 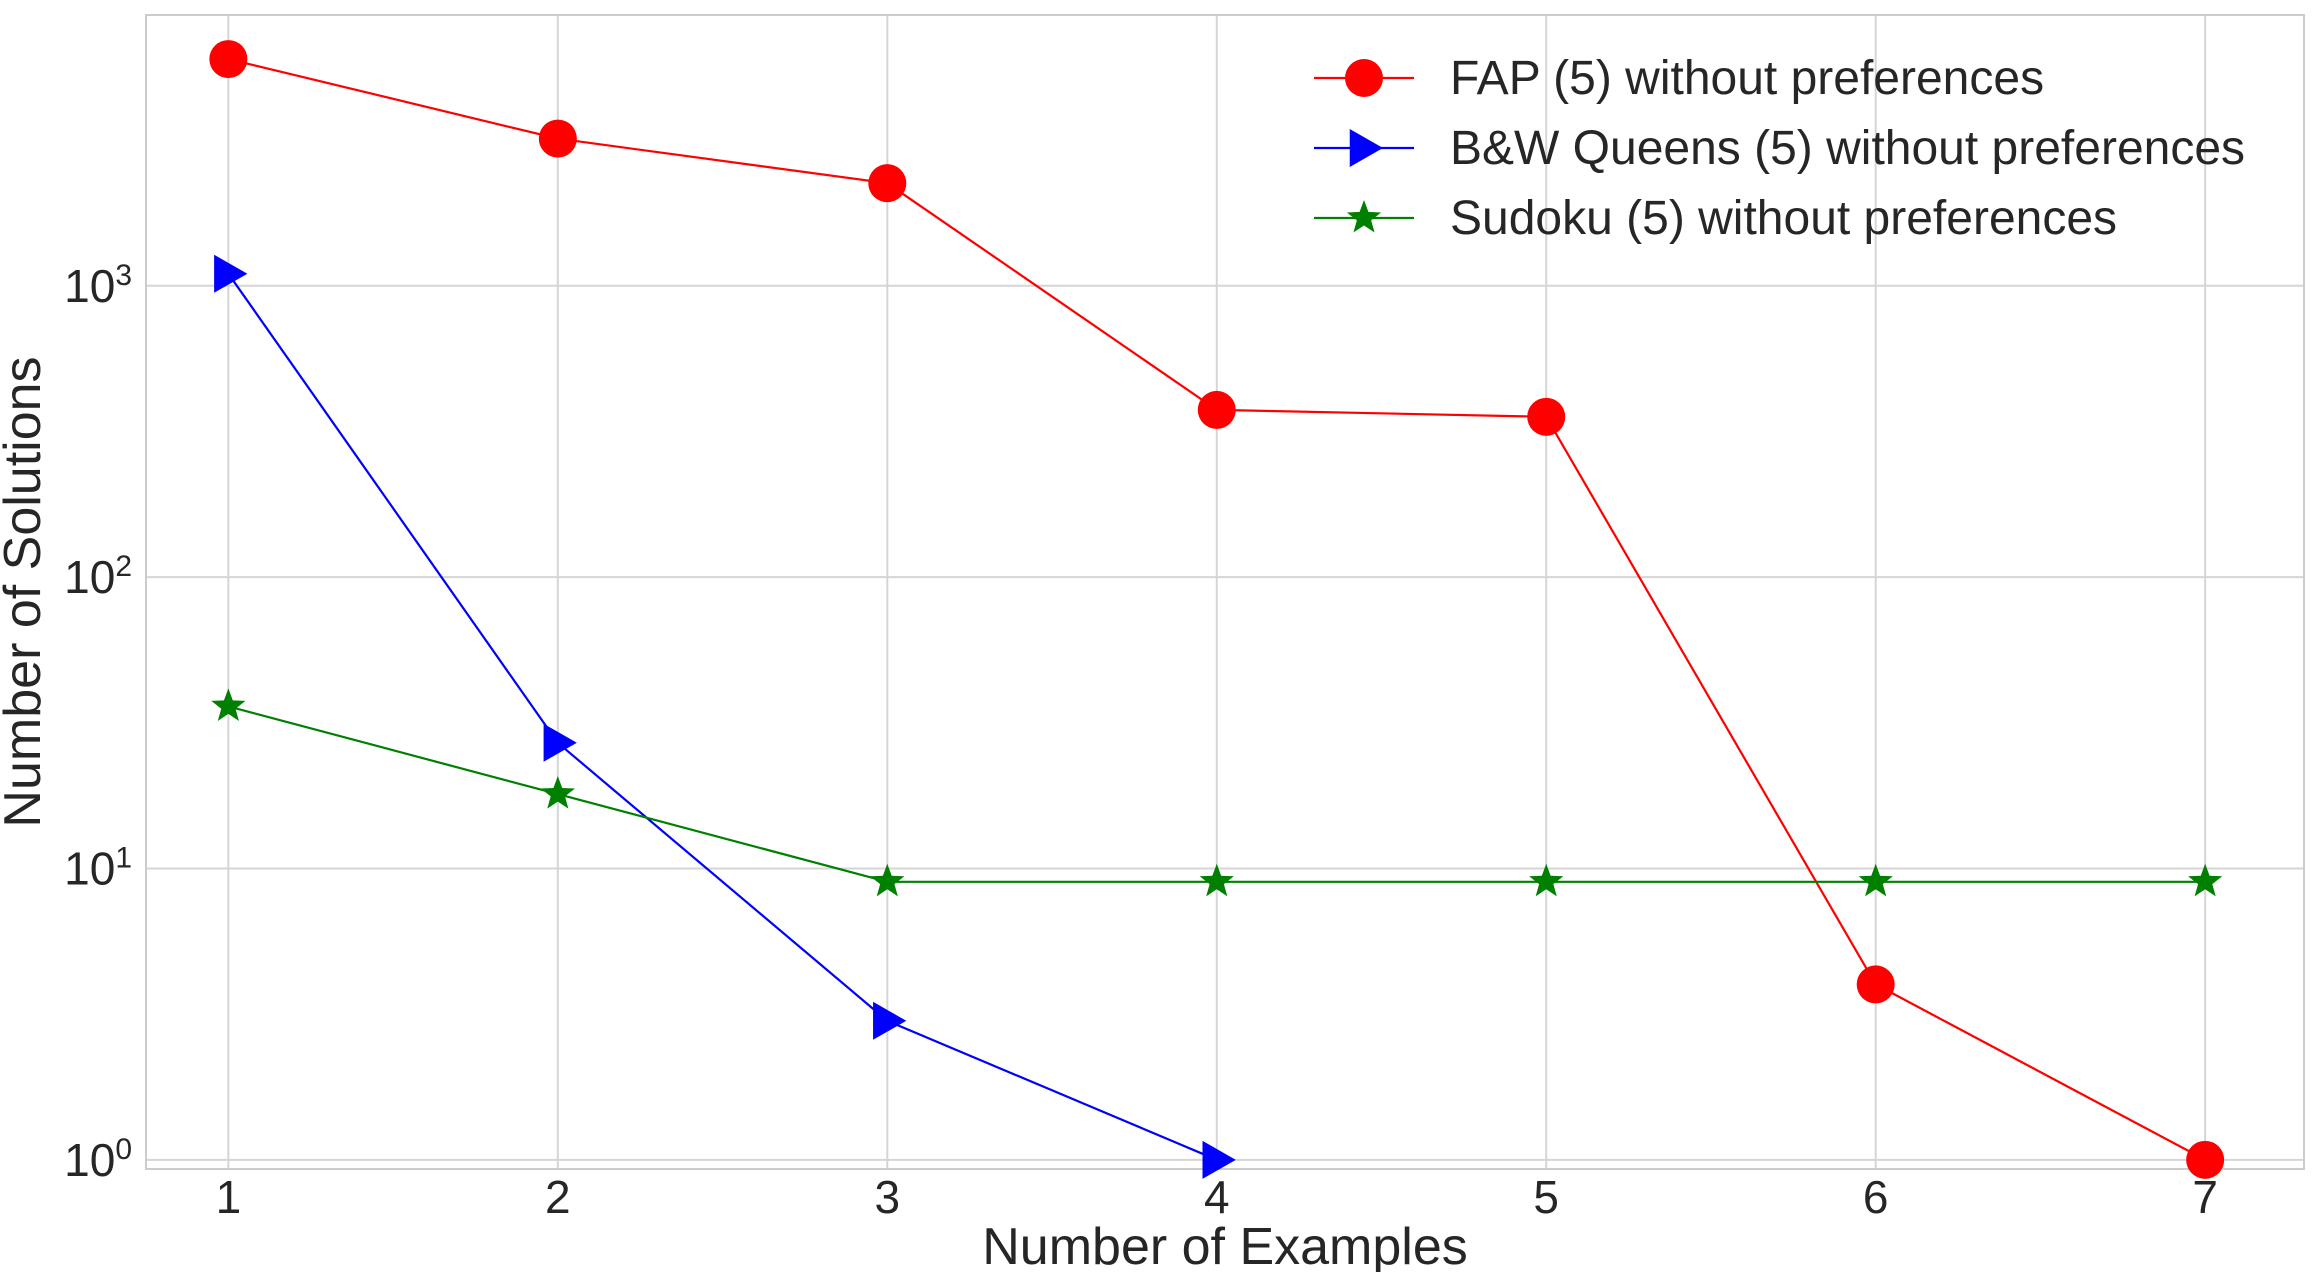 What do you see at coordinates (98, 576) in the screenshot?
I see `y-tick-label: 10²` at bounding box center [98, 576].